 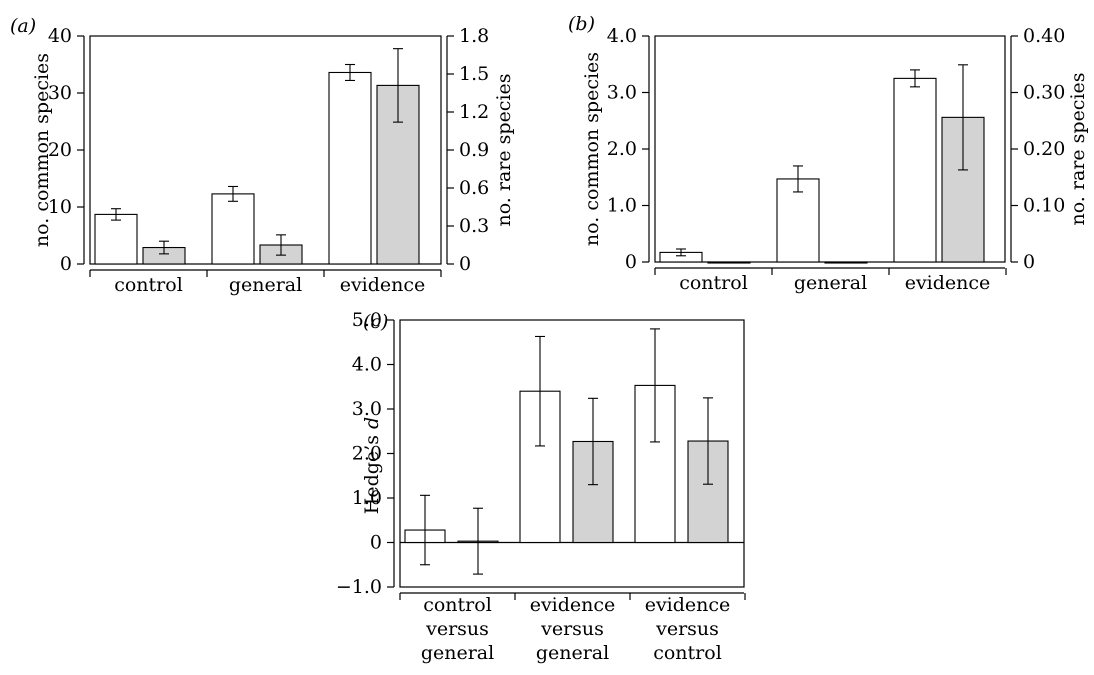 I want to click on panel-a-right-axis-title: no. rare species, so click(x=504, y=149).